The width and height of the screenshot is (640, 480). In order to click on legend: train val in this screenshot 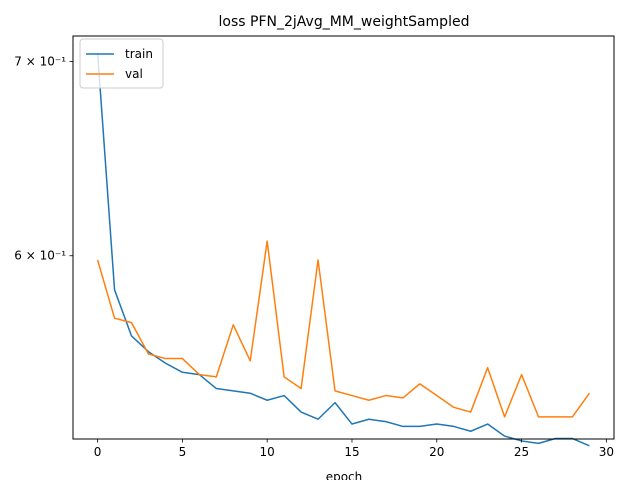, I will do `click(121, 63)`.